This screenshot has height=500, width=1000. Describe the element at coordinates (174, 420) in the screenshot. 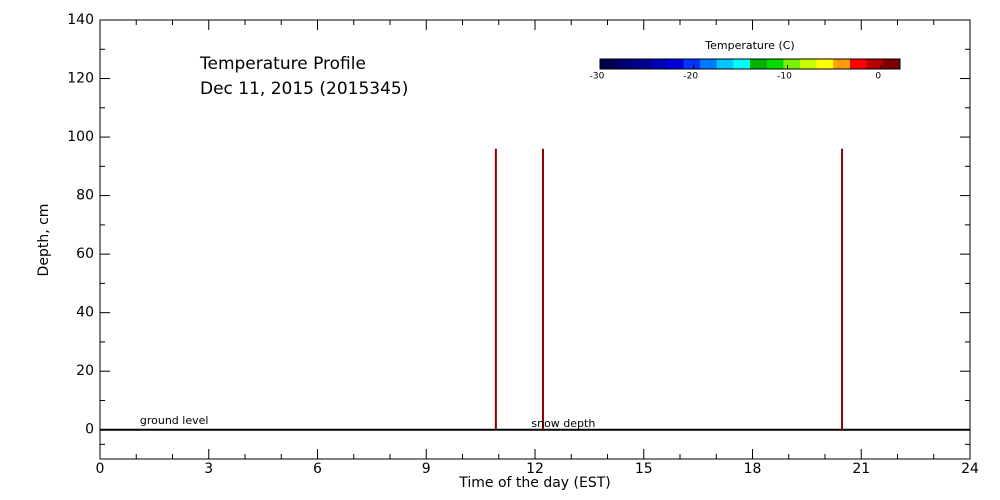

I see `annotation: ground level` at that location.